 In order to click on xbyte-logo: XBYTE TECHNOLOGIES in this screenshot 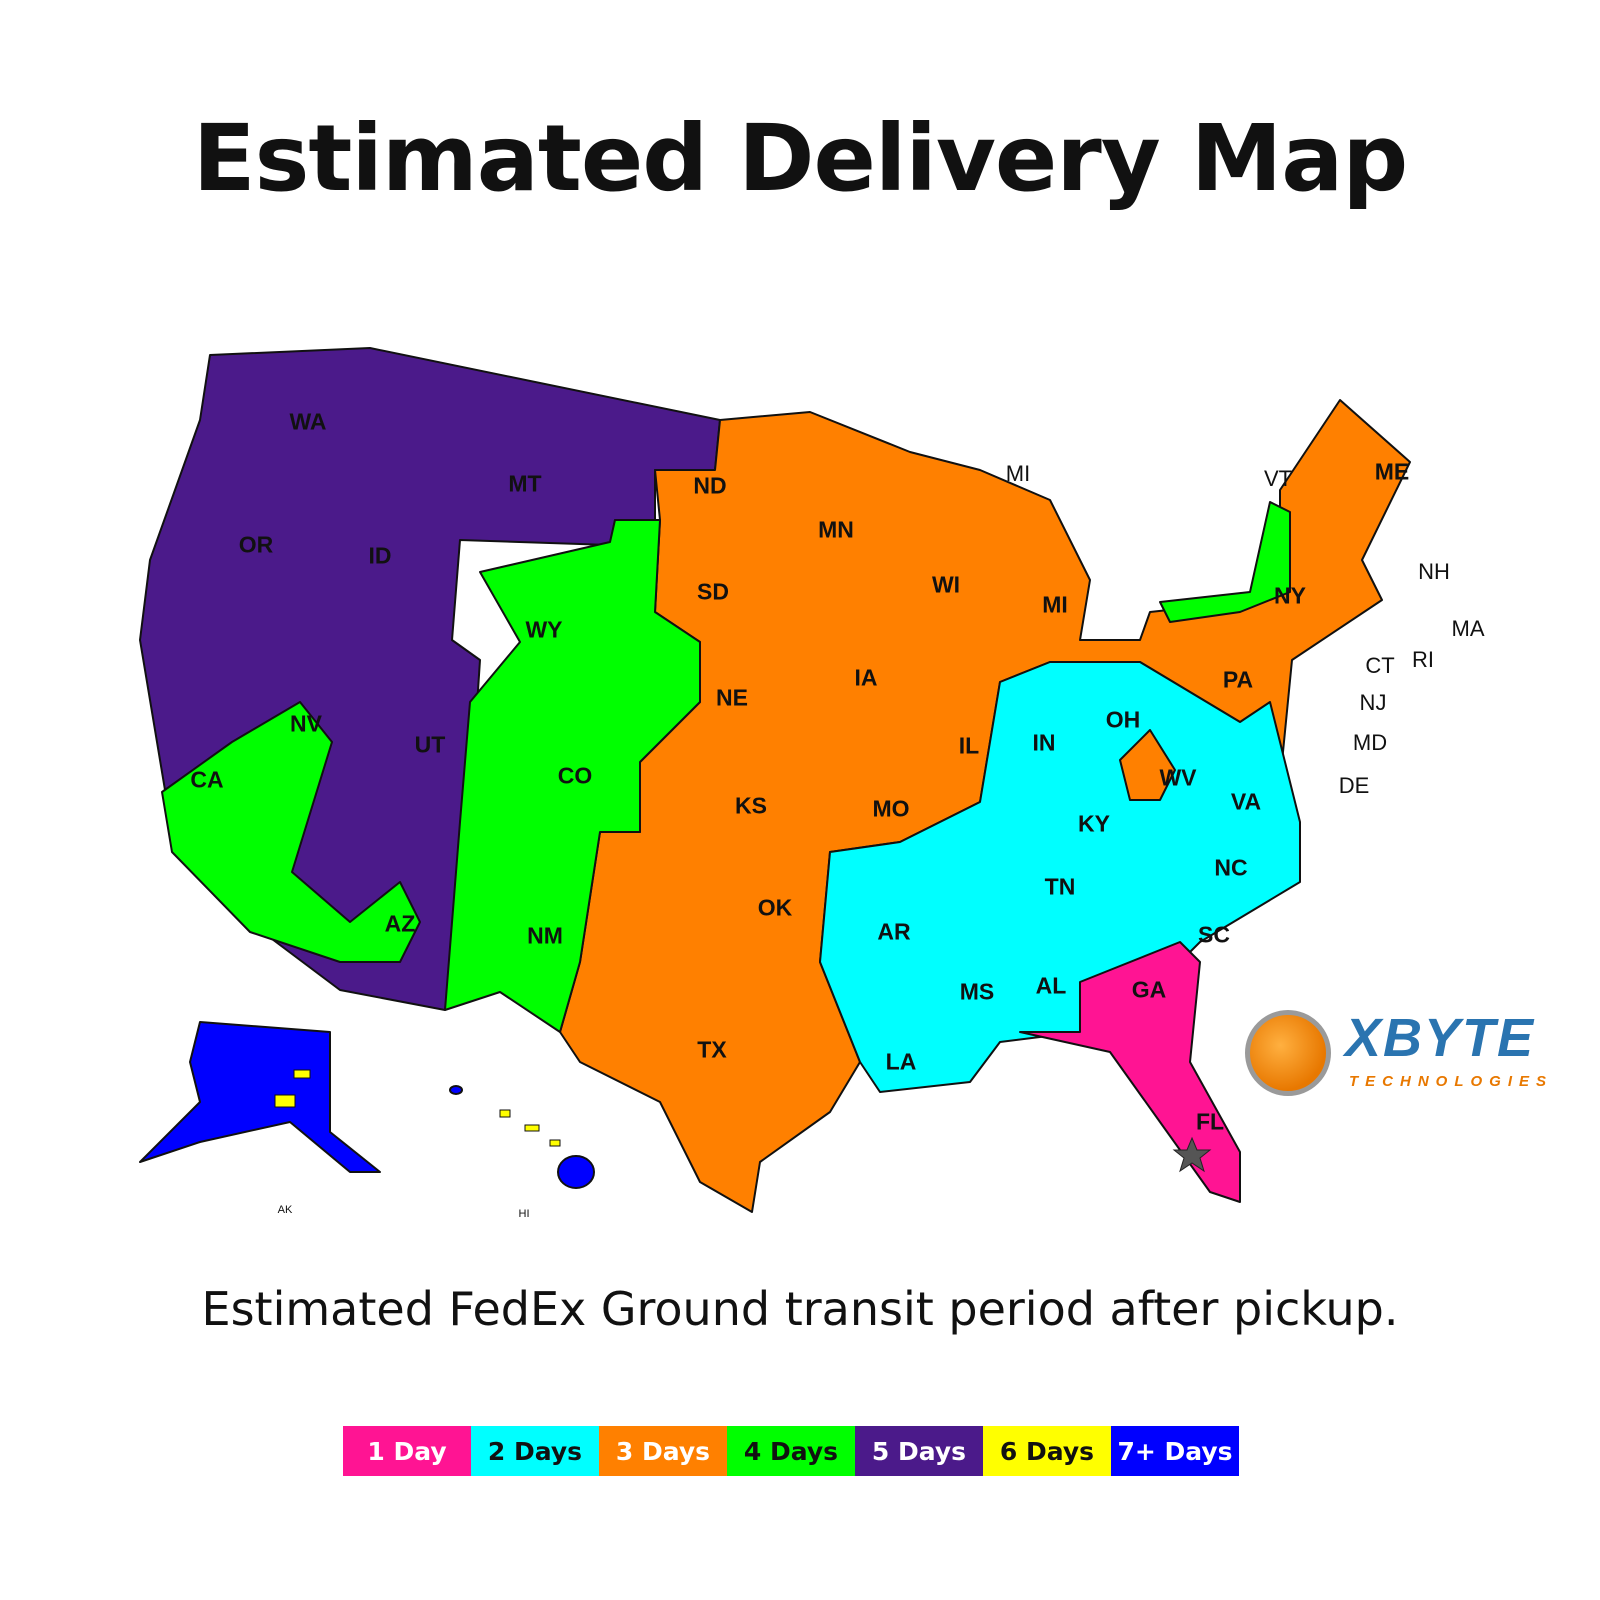, I will do `click(1415, 1055)`.